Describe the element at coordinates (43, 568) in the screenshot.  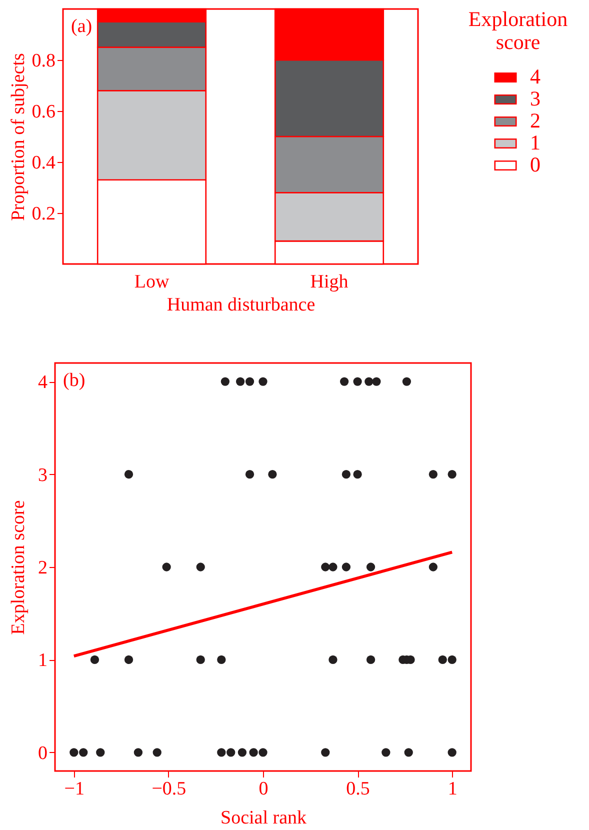
I see `y-tick-label: 2` at that location.